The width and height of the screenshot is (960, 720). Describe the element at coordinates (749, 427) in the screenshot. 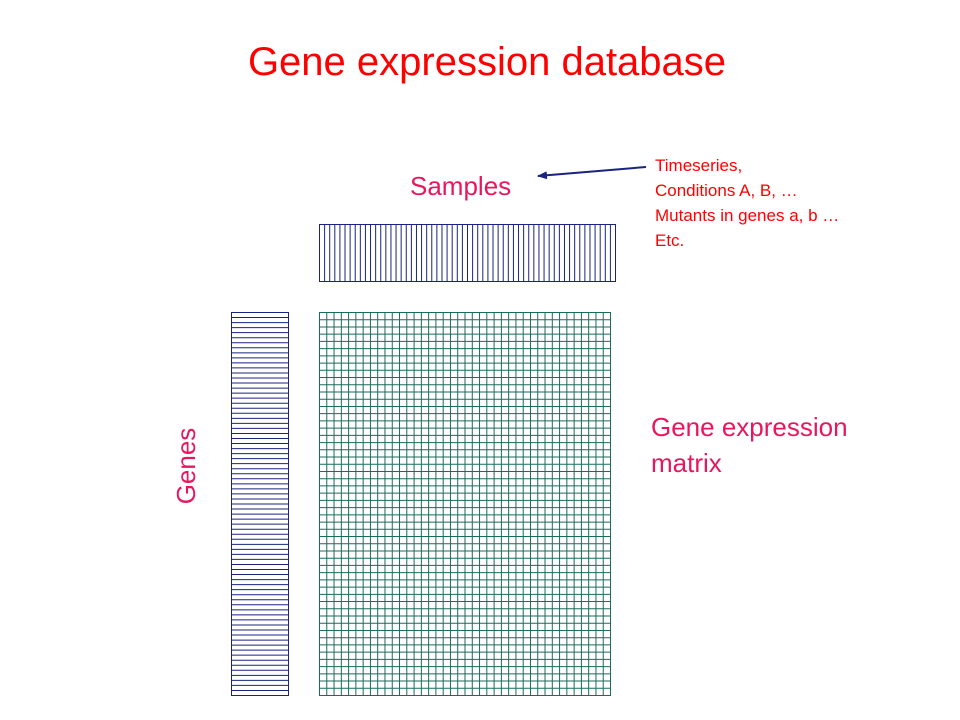

I see `matrix-label-line: Gene expression` at that location.